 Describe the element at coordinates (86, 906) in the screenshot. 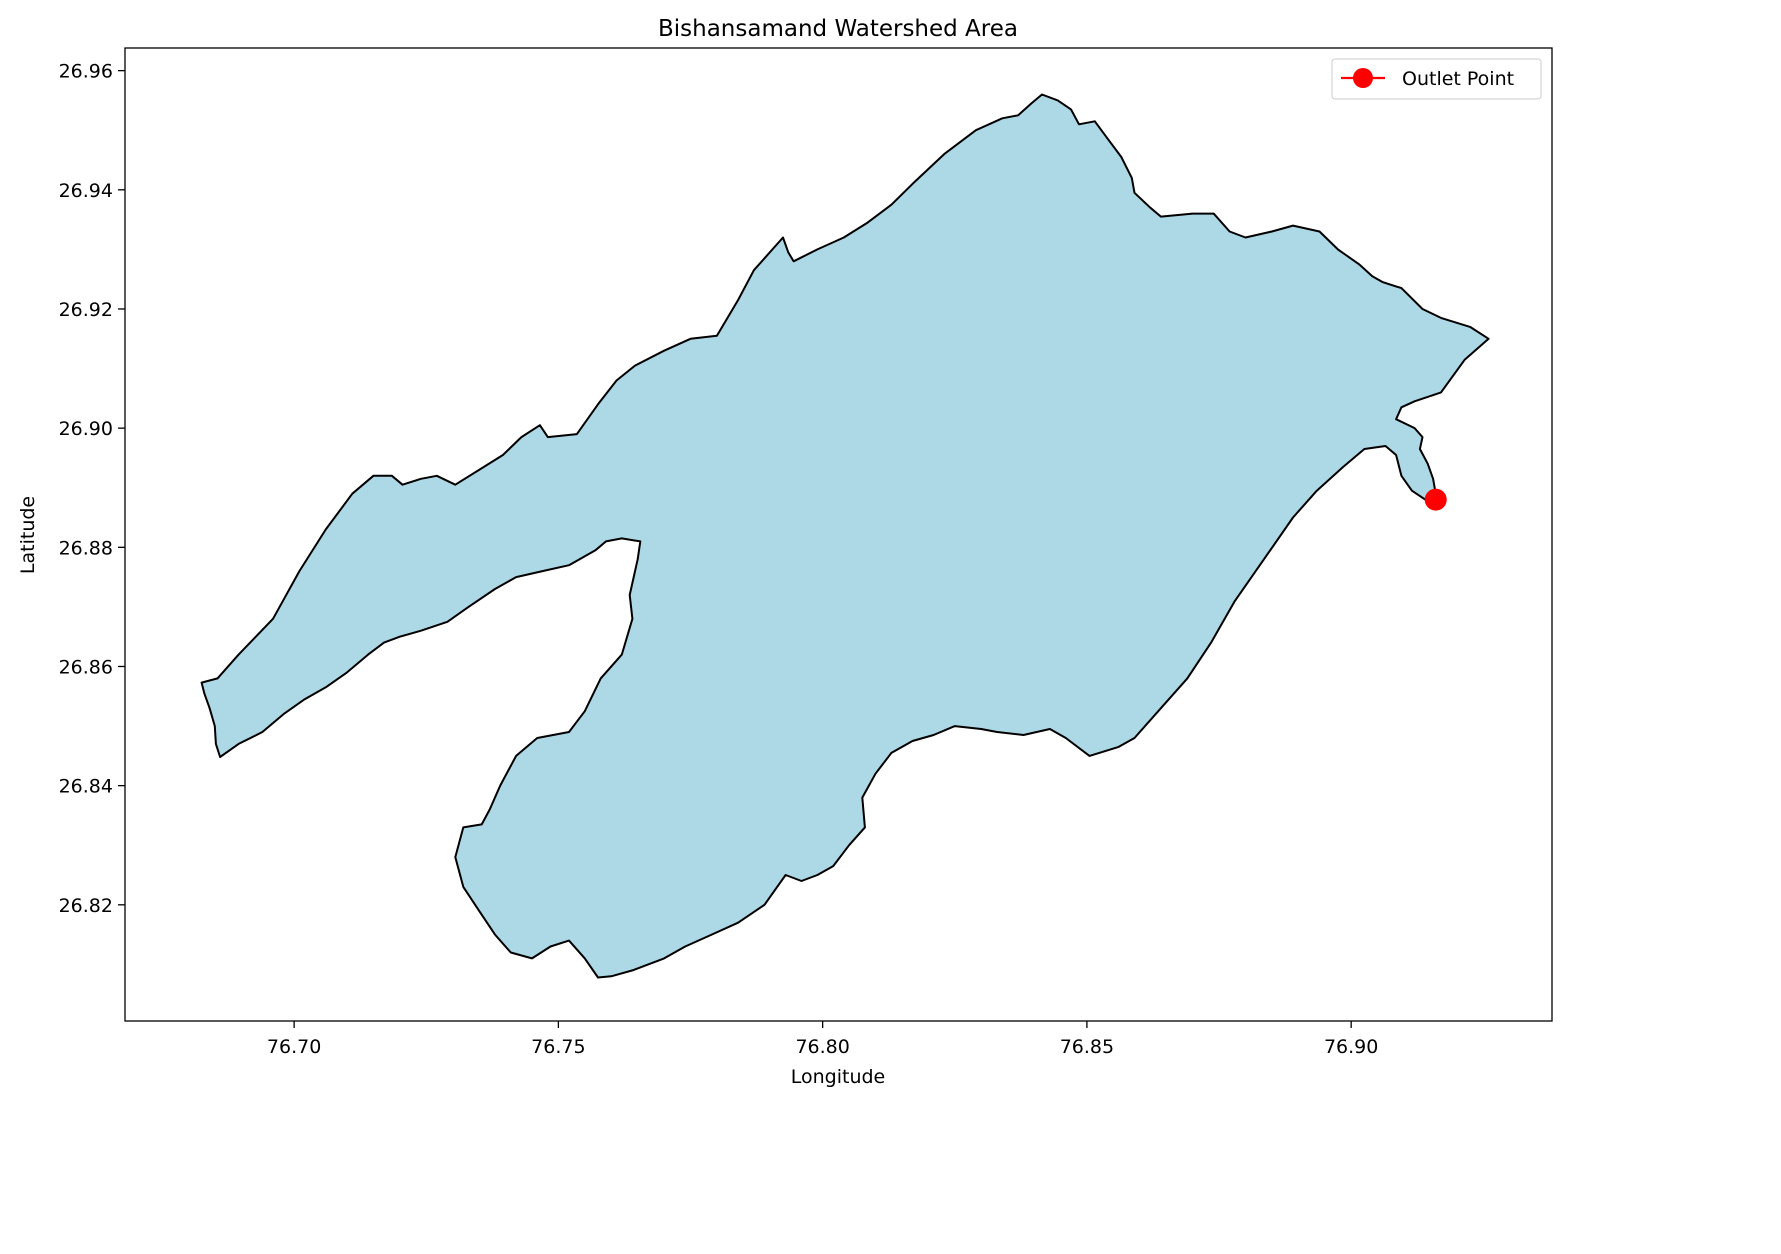

I see `y-tick-label: 26.82` at that location.